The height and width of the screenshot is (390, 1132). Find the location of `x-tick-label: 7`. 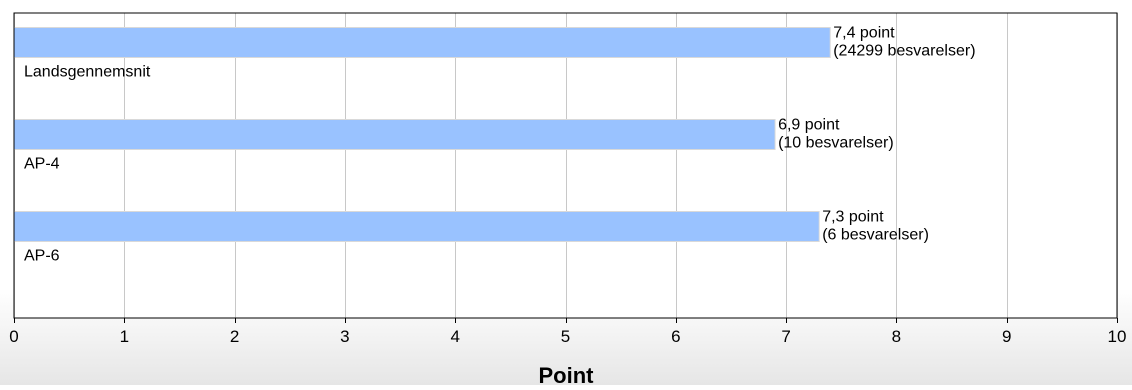

x-tick-label: 7 is located at coordinates (785, 336).